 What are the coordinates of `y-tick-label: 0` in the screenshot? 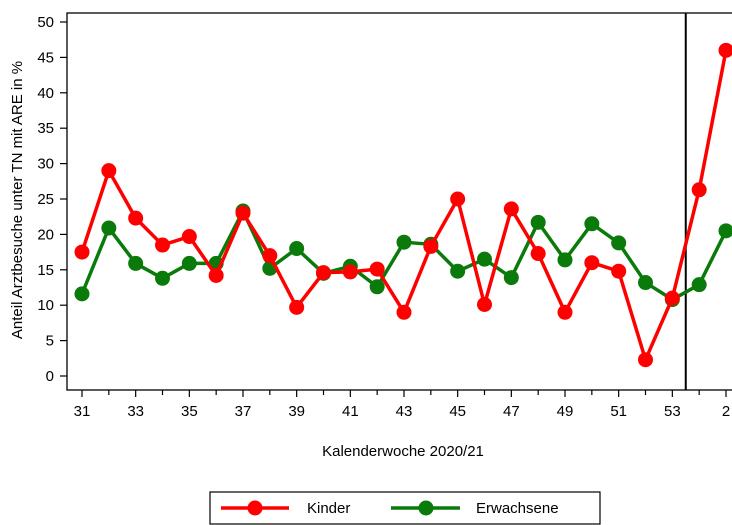 It's located at (50, 376).